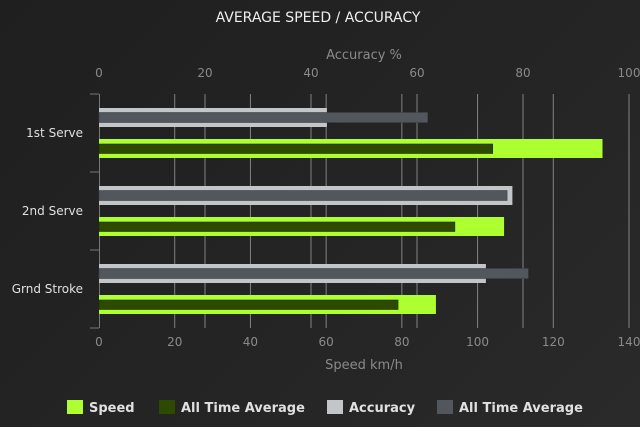 This screenshot has width=640, height=427. What do you see at coordinates (364, 55) in the screenshot?
I see `top-axis-label: Accuracy %` at bounding box center [364, 55].